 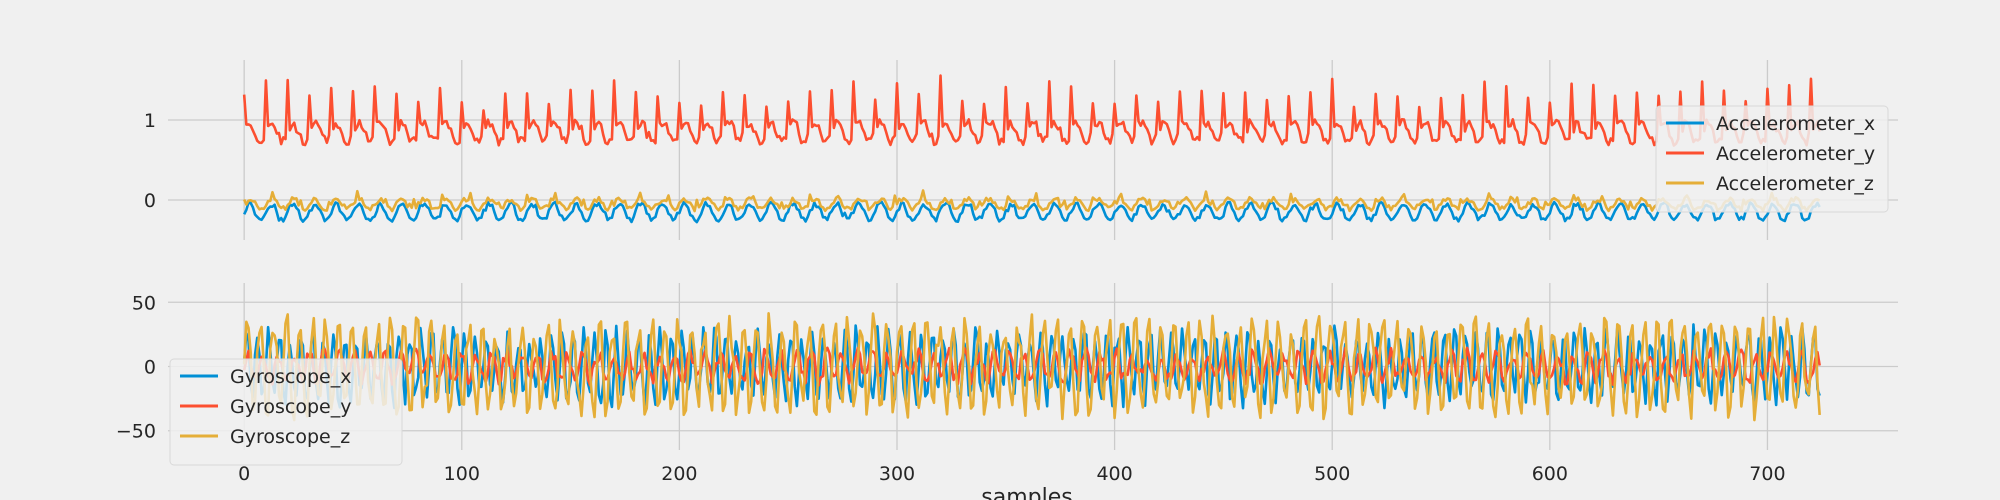 I want to click on legend-label: Gyroscope_x, so click(x=290, y=377).